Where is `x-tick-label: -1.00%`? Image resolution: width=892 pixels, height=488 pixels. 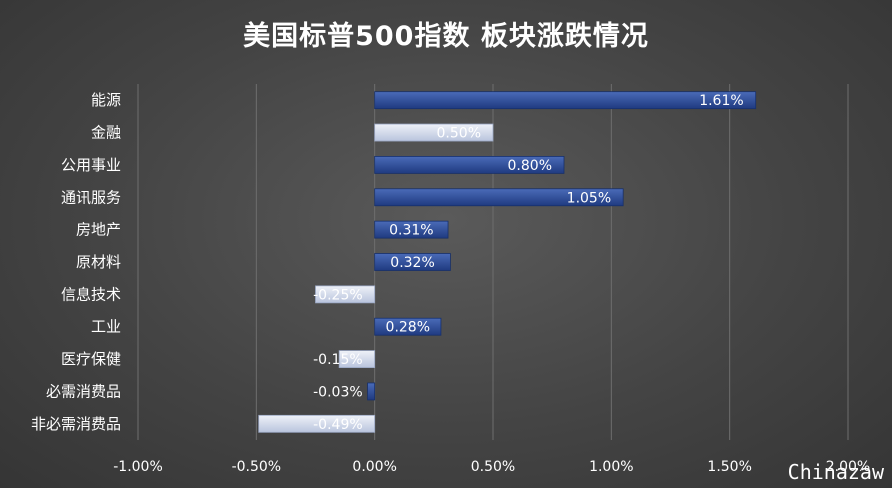 x-tick-label: -1.00% is located at coordinates (138, 467).